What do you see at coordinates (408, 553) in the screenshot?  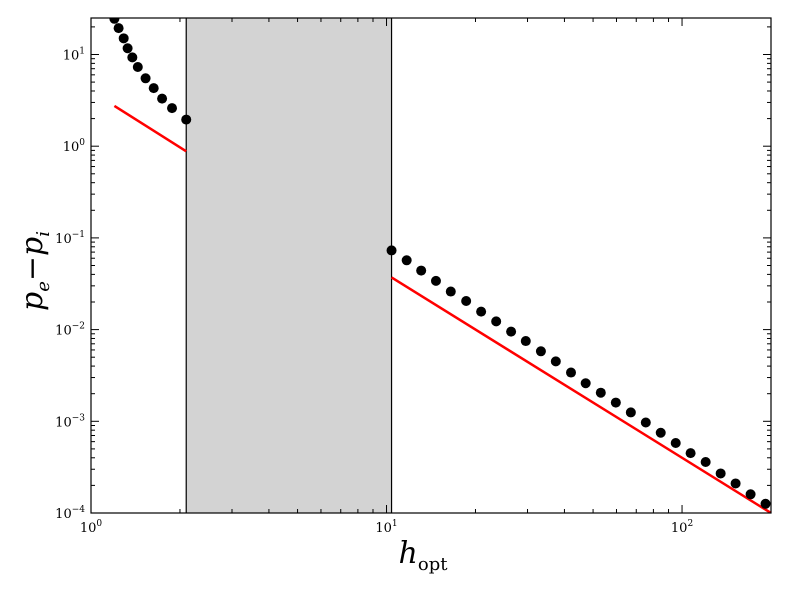 I see `x-axis-title-base: h` at bounding box center [408, 553].